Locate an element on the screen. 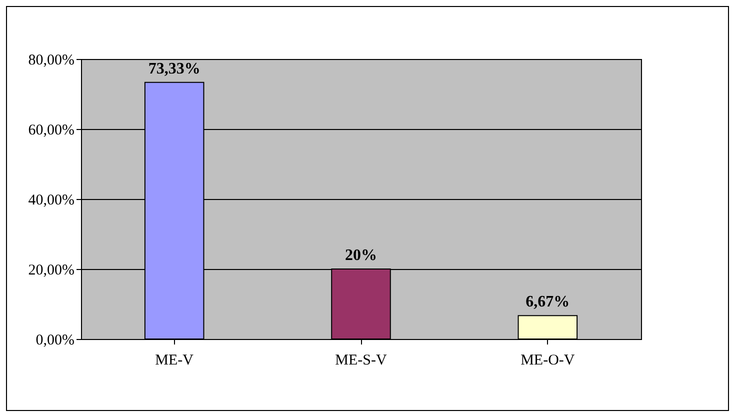 This screenshot has width=737, height=419. data-label: 73,33% is located at coordinates (174, 69).